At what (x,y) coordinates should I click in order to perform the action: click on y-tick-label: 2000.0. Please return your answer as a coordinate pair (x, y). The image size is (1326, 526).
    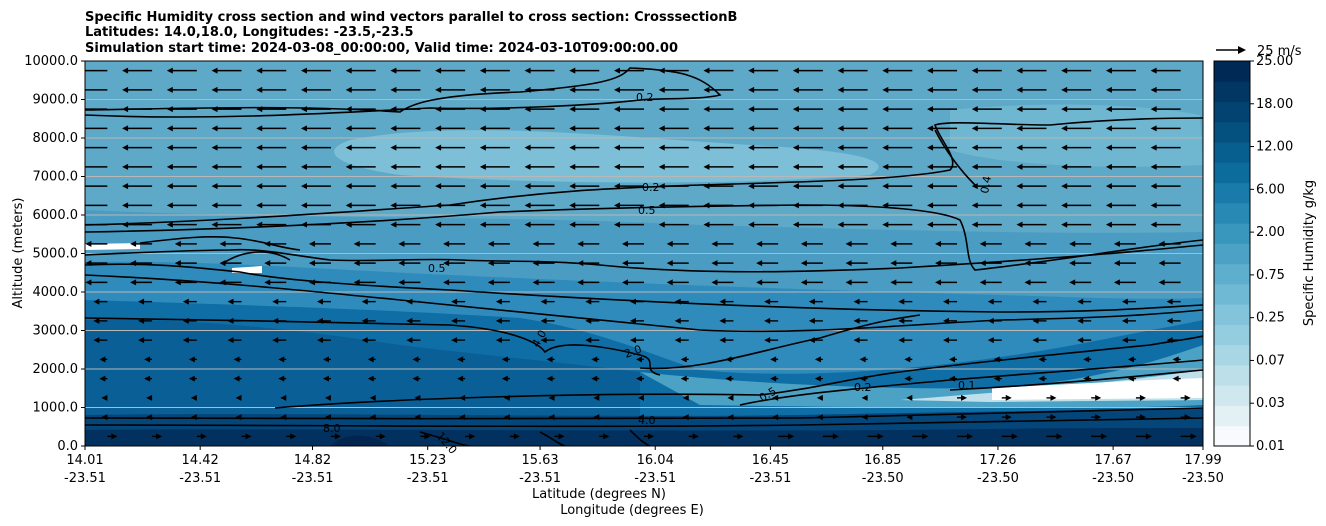
    Looking at the image, I should click on (56, 369).